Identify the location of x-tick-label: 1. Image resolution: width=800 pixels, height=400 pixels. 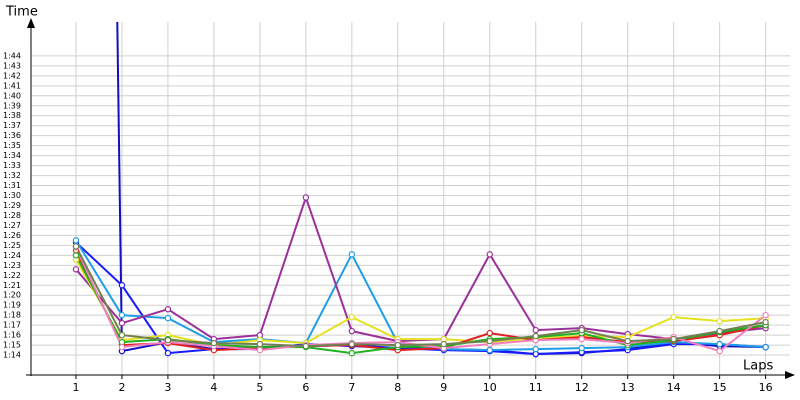
(75, 387).